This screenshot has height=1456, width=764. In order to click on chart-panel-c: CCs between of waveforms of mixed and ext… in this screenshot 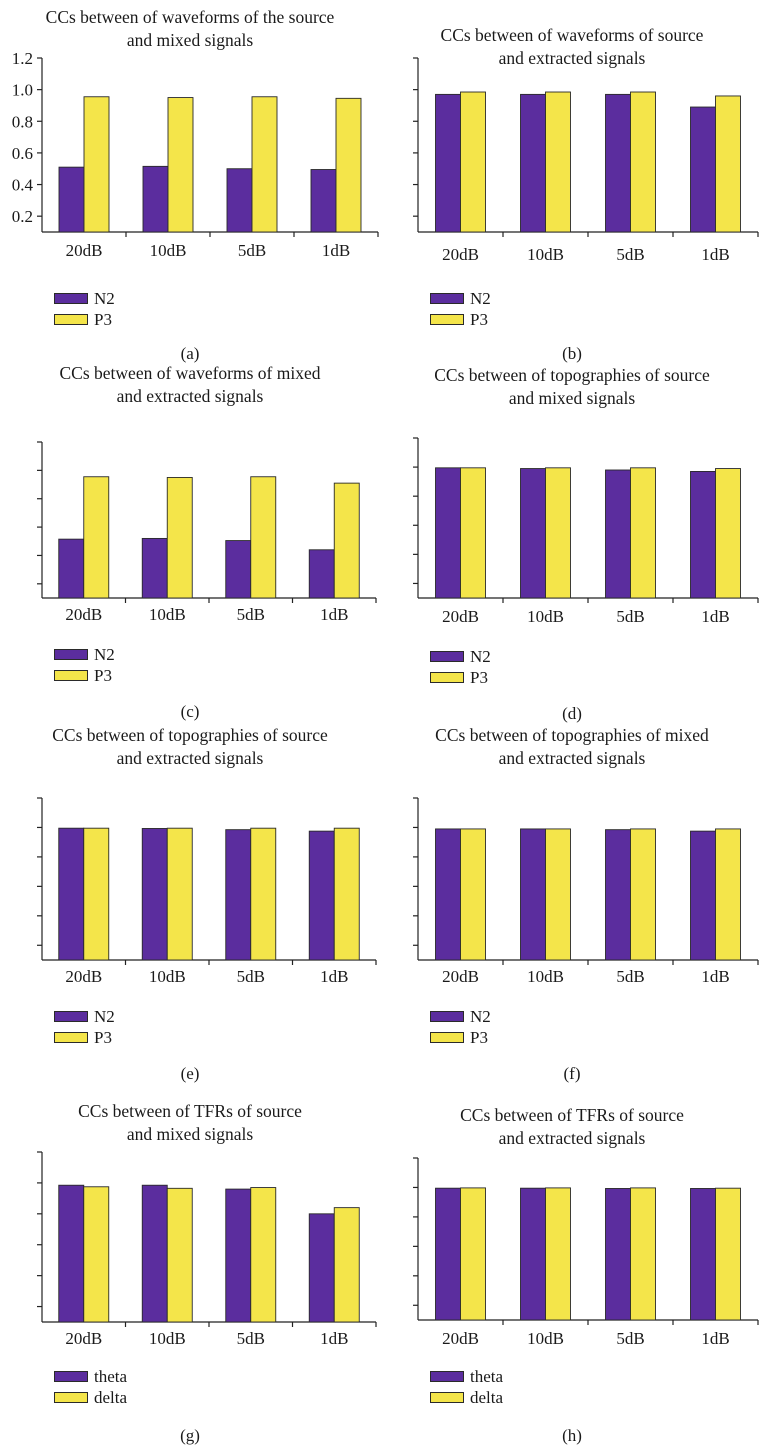, I will do `click(190, 543)`.